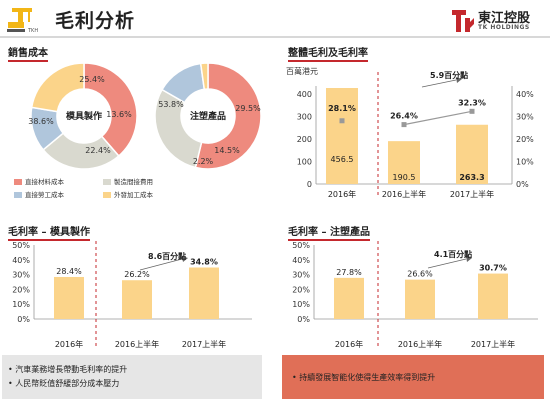 This screenshot has height=405, width=550. Describe the element at coordinates (128, 181) in the screenshot. I see `legend-item-overhead: 製造間接費用` at that location.